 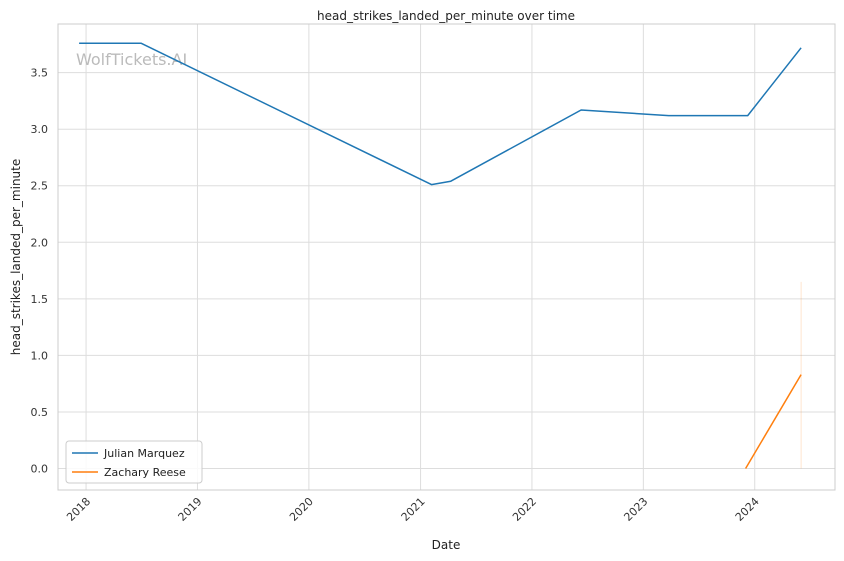 I want to click on legend-label: Julian Marquez, so click(x=144, y=453).